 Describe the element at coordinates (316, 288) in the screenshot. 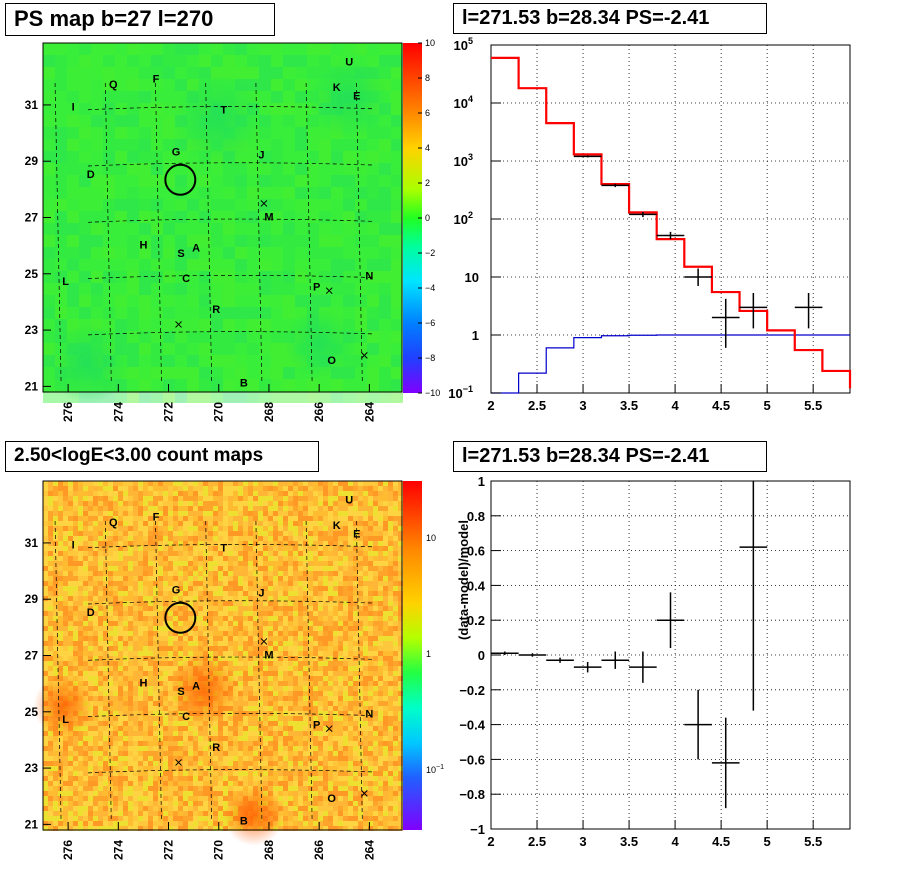

I see `source-label: P` at that location.